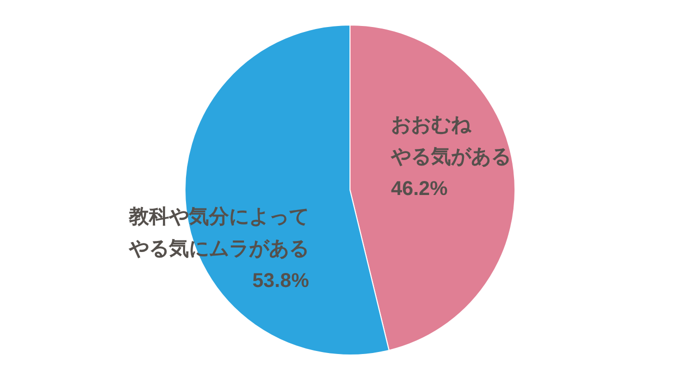  Describe the element at coordinates (281, 281) in the screenshot. I see `data-label: 53.8%` at that location.